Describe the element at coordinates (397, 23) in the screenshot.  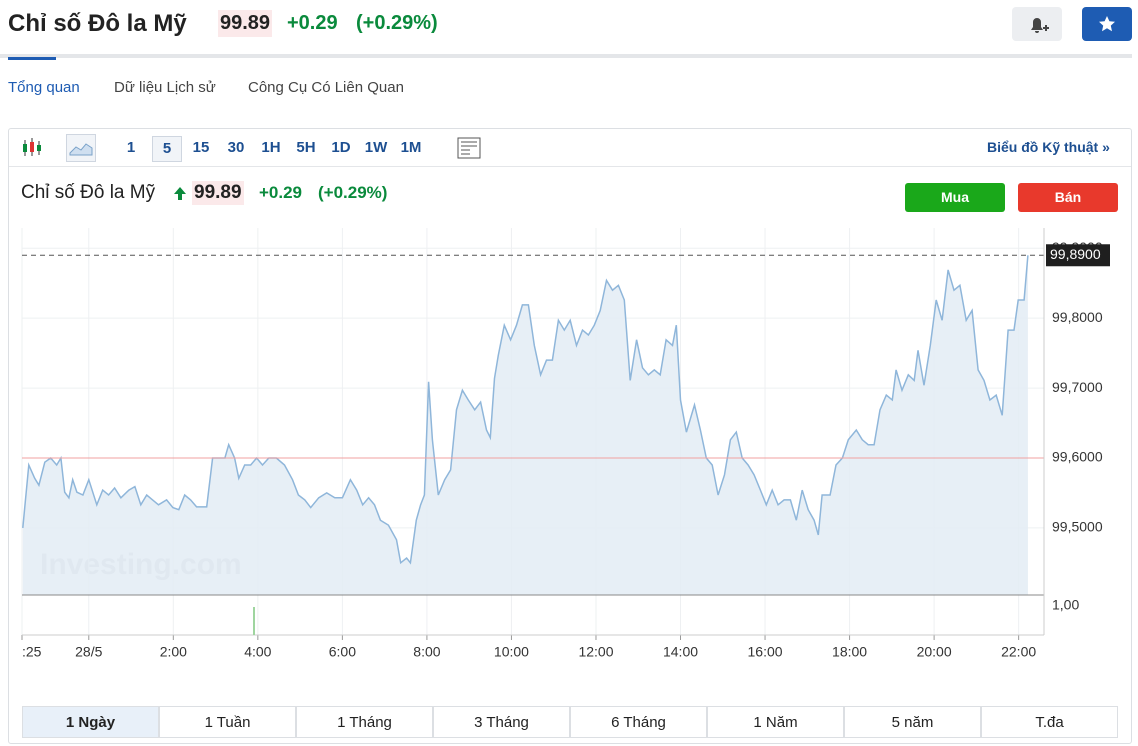
I see `change-pct: (+0.29%)` at that location.